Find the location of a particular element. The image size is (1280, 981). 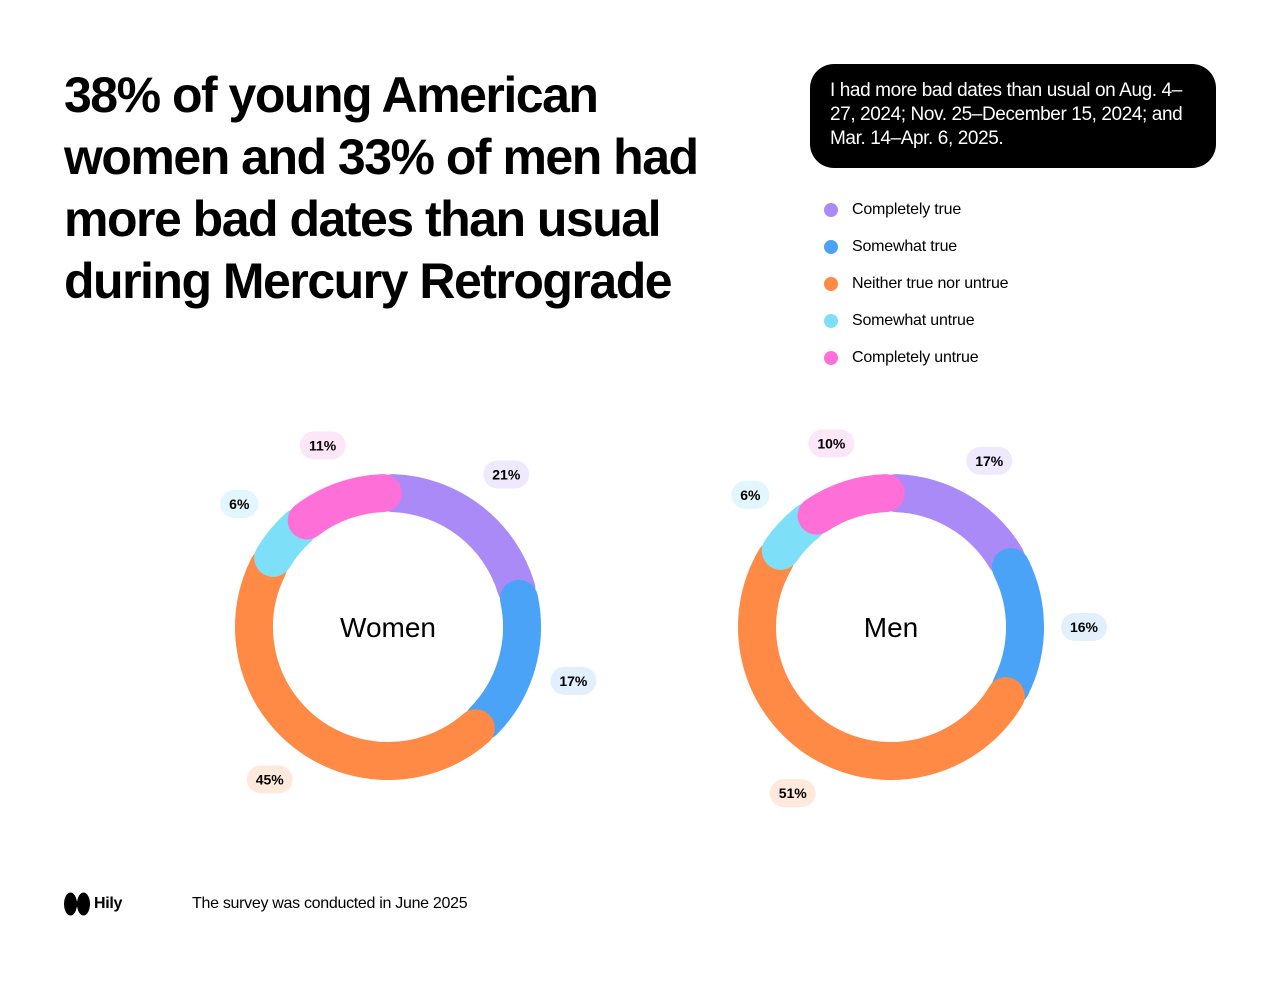

donut-chart-women-svg: Women 21% 17% 45% 6% 11% is located at coordinates (408, 612).